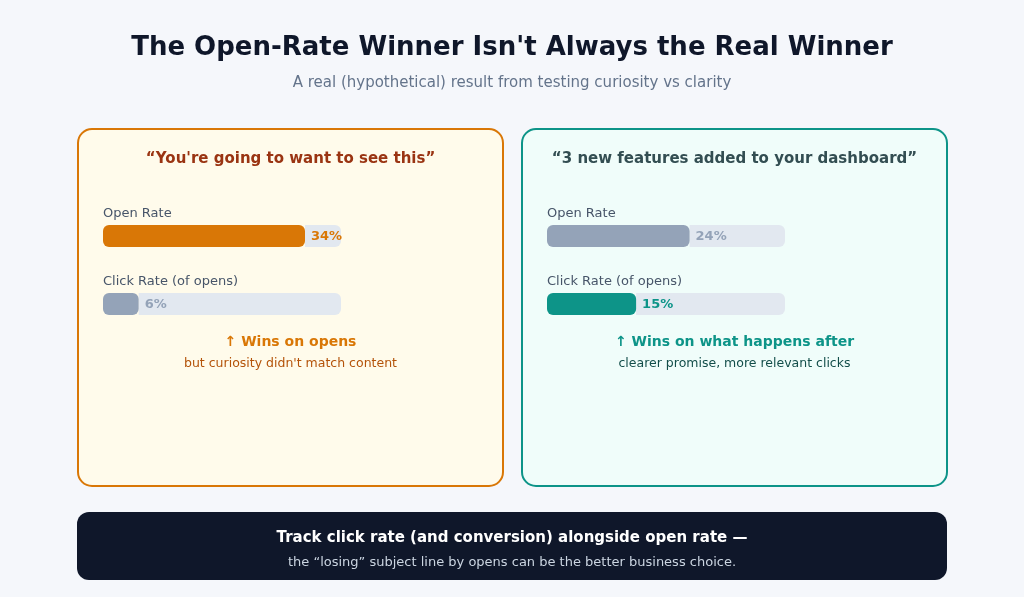 The image size is (1024, 597). What do you see at coordinates (291, 362) in the screenshot?
I see `text: but curiosity didn't match content` at bounding box center [291, 362].